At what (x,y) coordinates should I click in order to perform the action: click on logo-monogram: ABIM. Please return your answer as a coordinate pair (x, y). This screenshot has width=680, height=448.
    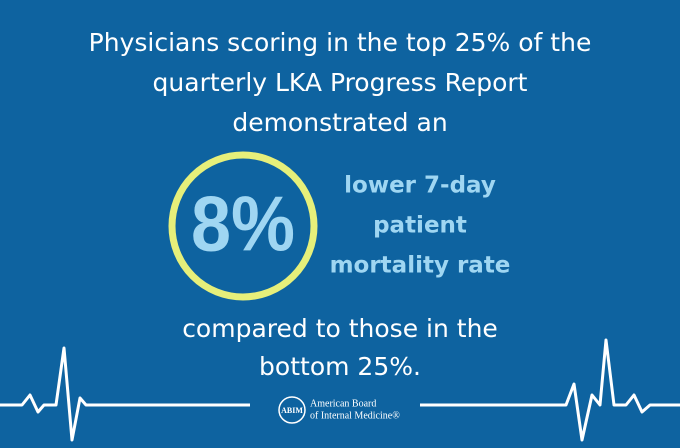
    Looking at the image, I should click on (292, 410).